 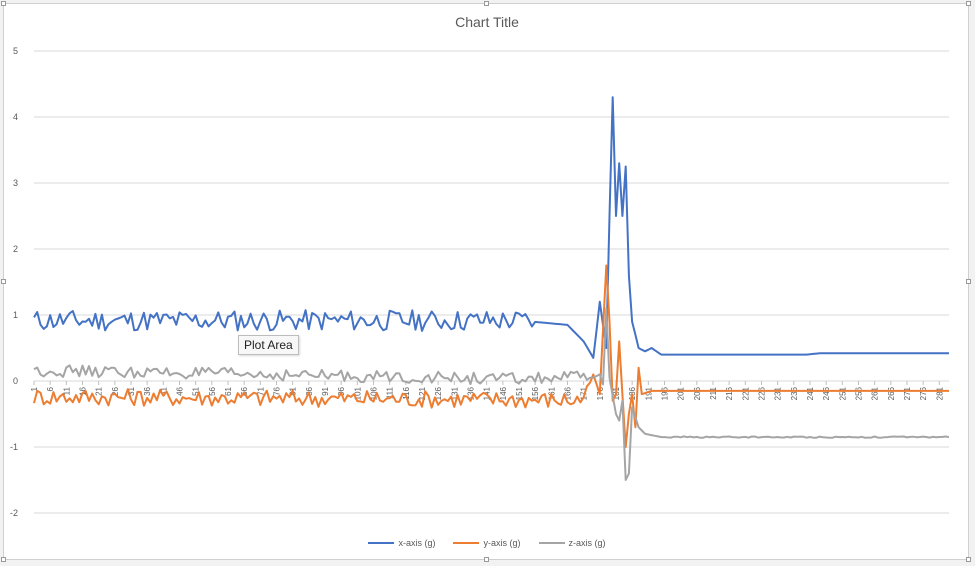 I want to click on legend-label-z: z-axis (g), so click(x=587, y=543).